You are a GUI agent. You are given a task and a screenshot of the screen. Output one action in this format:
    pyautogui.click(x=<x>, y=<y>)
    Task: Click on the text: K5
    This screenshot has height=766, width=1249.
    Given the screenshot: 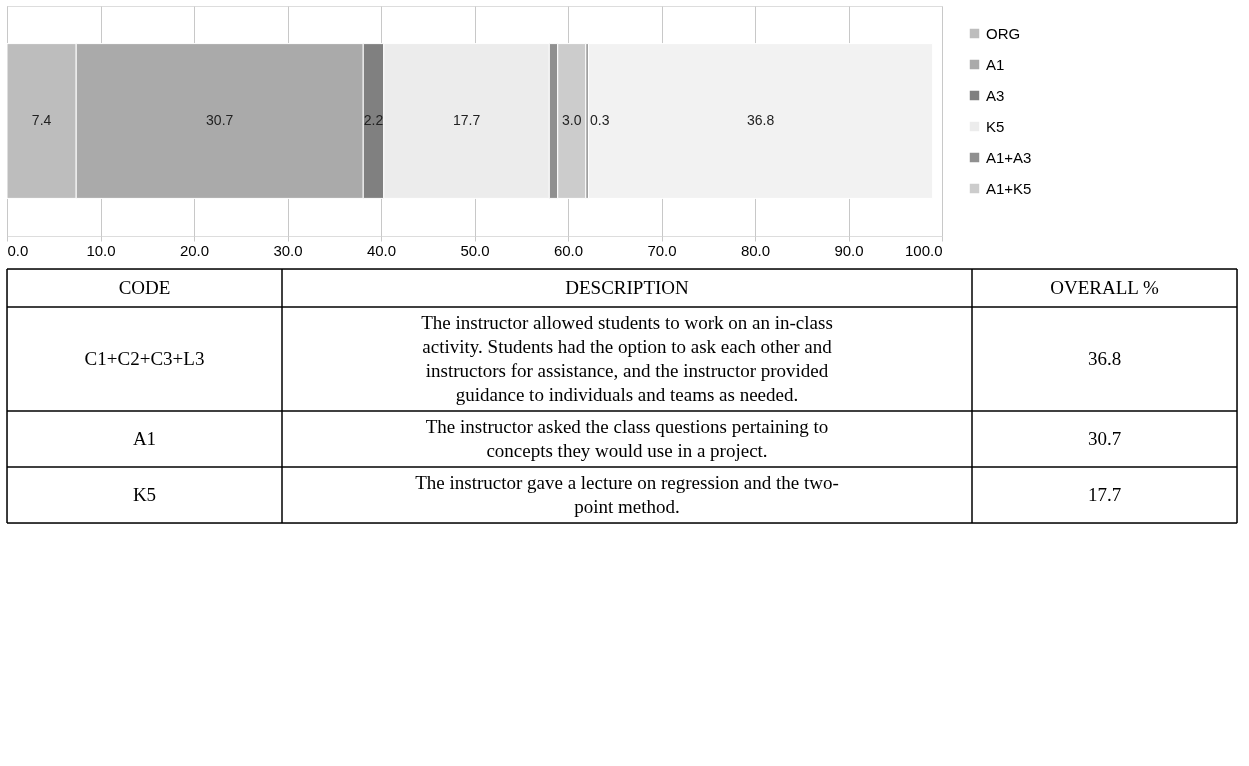 What is the action you would take?
    pyautogui.click(x=144, y=494)
    